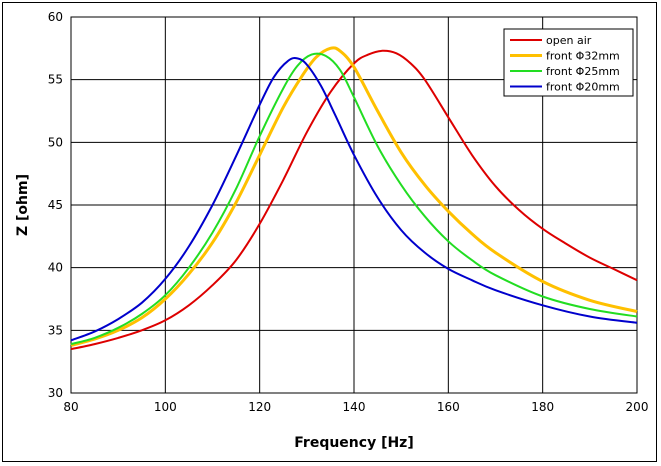  What do you see at coordinates (55, 268) in the screenshot?
I see `y-tick-label: 40` at bounding box center [55, 268].